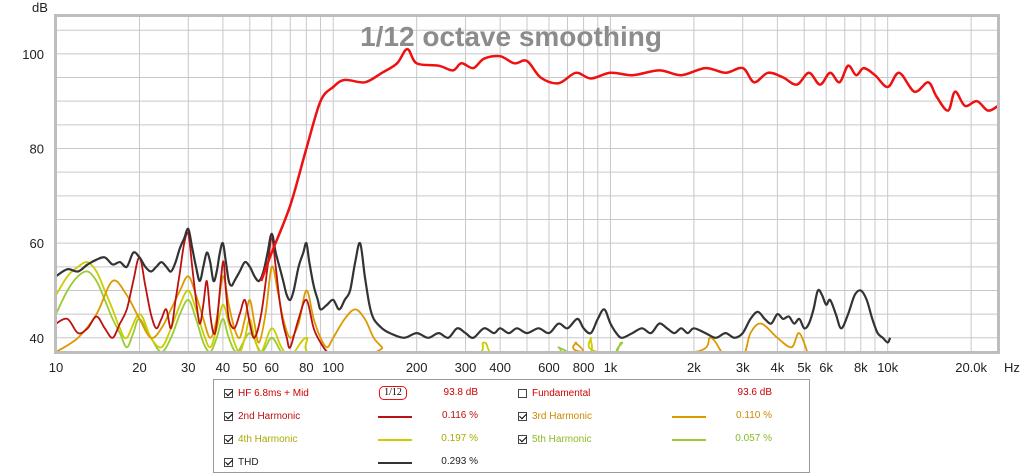 The image size is (1024, 476). Describe the element at coordinates (561, 393) in the screenshot. I see `legend-label: Fundamental` at that location.